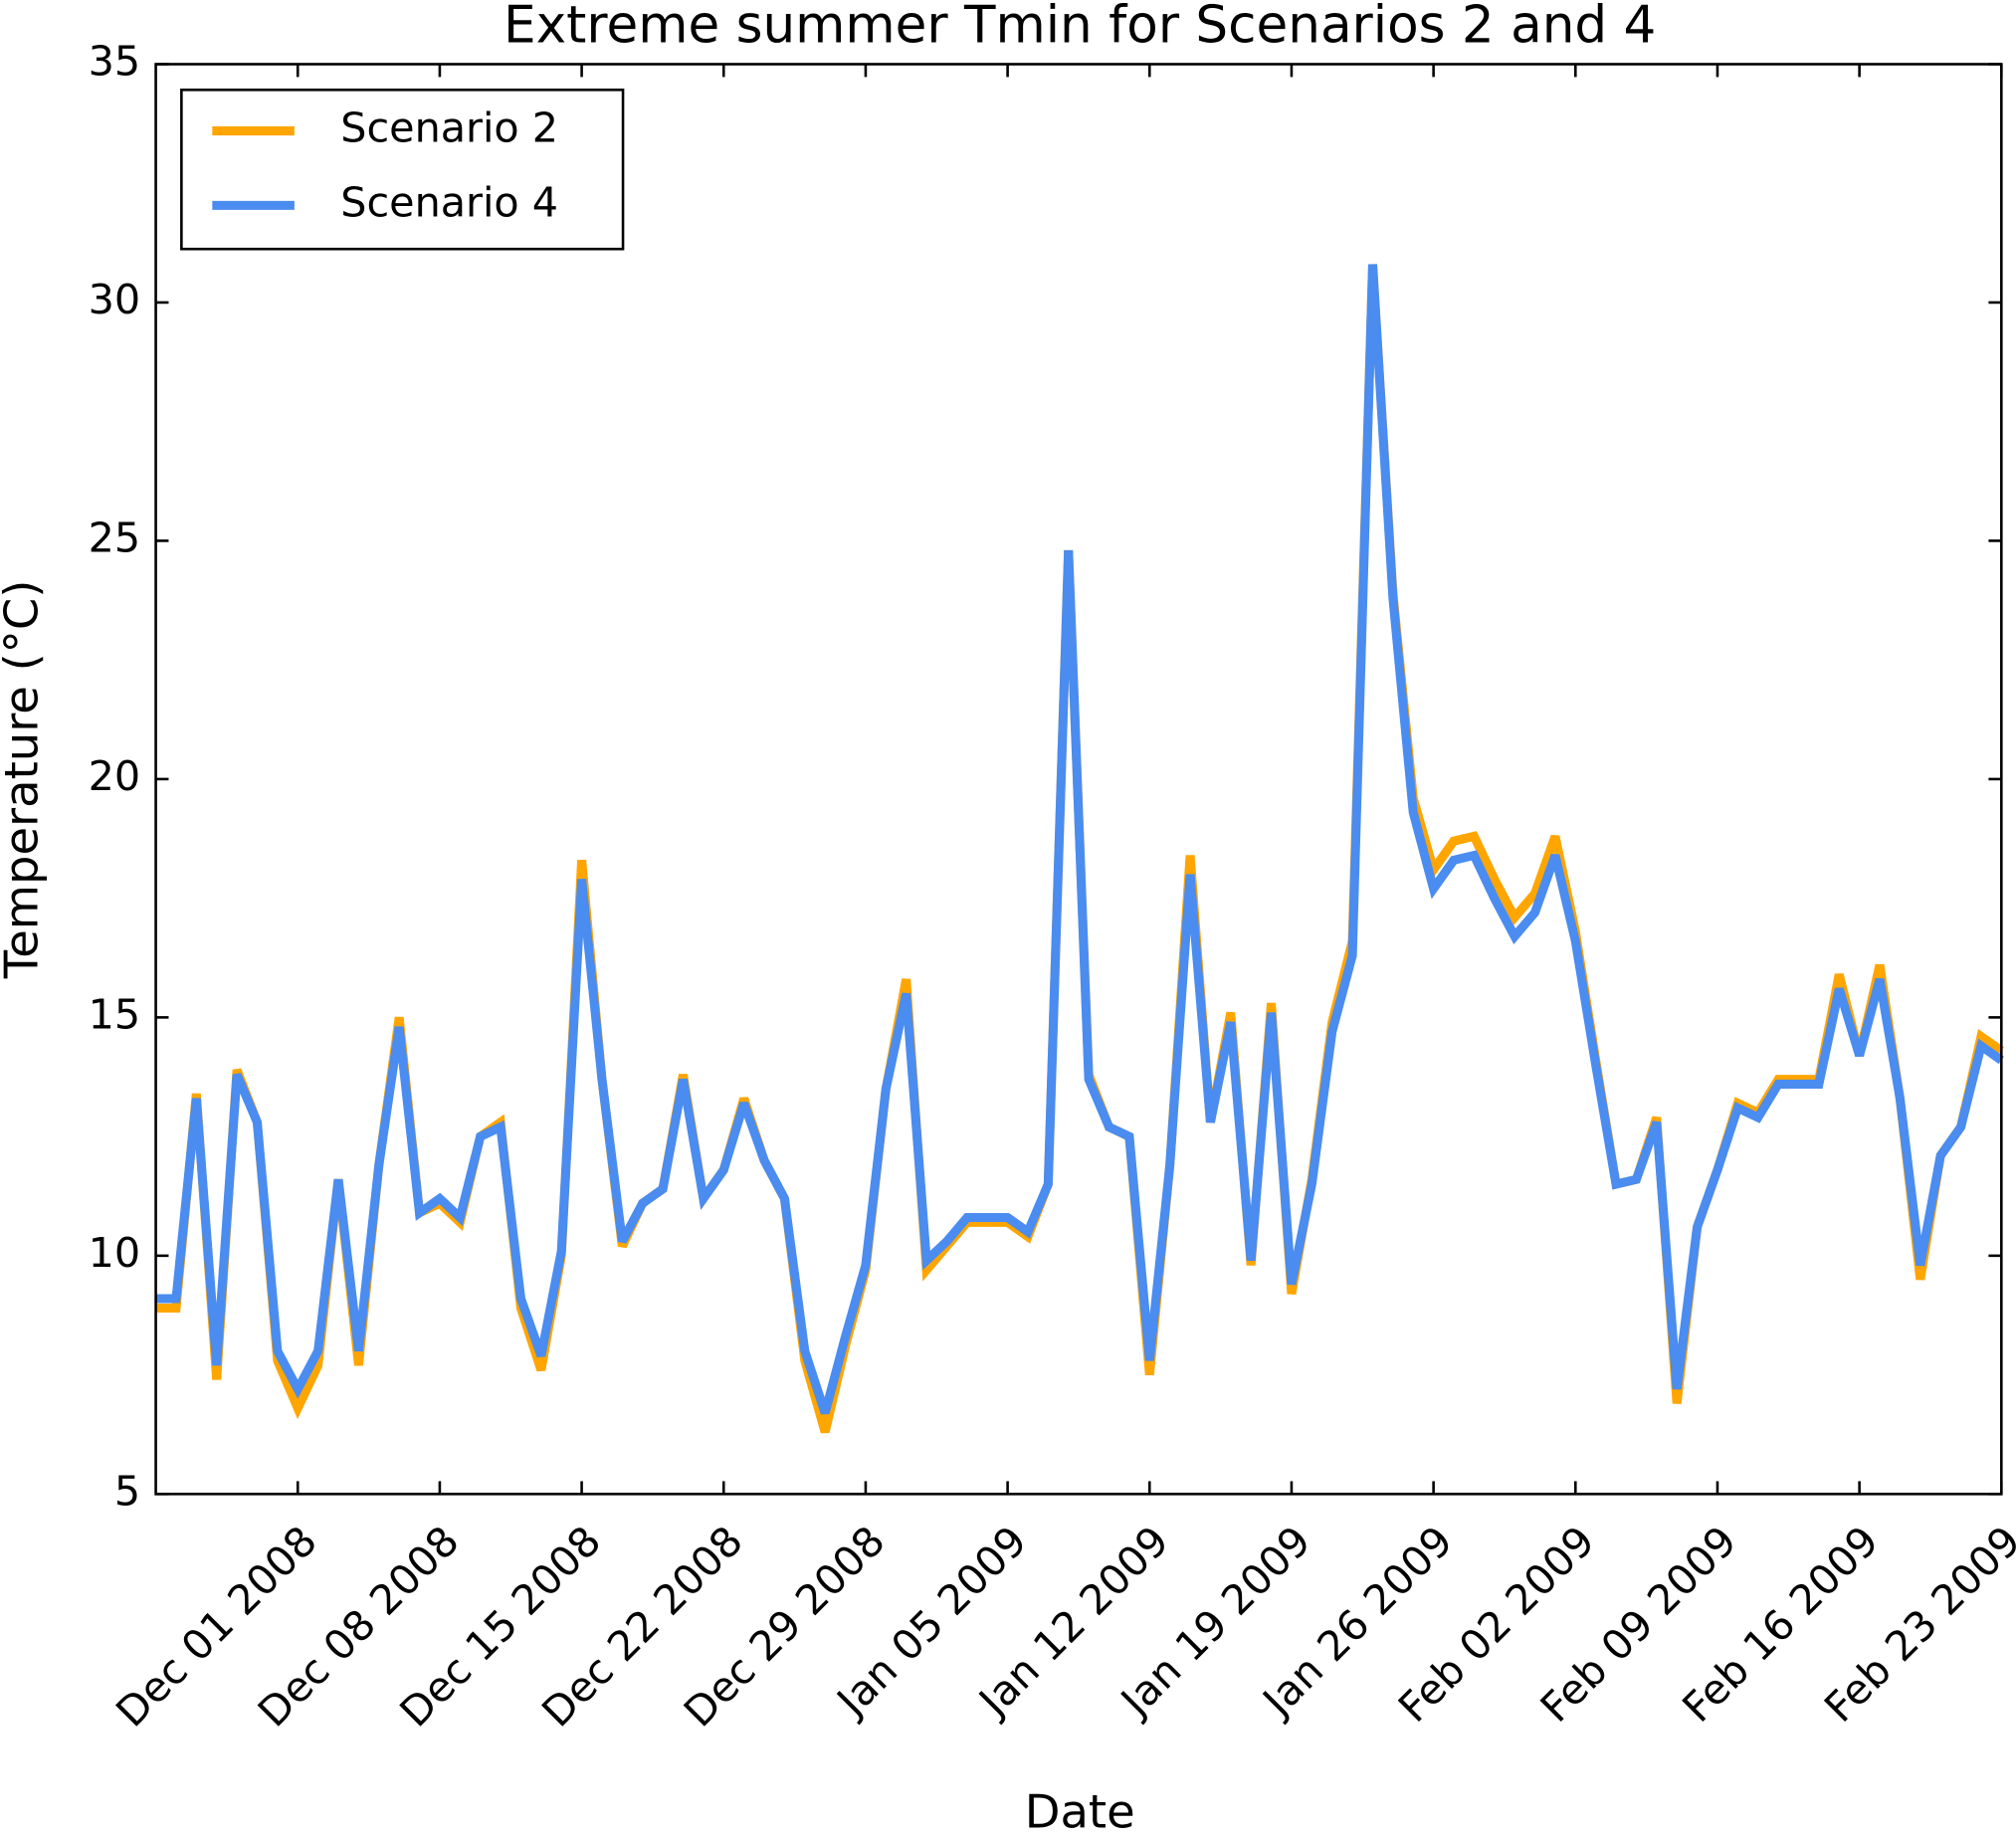 The width and height of the screenshot is (2016, 1838). I want to click on y-tick-label: 35, so click(115, 61).